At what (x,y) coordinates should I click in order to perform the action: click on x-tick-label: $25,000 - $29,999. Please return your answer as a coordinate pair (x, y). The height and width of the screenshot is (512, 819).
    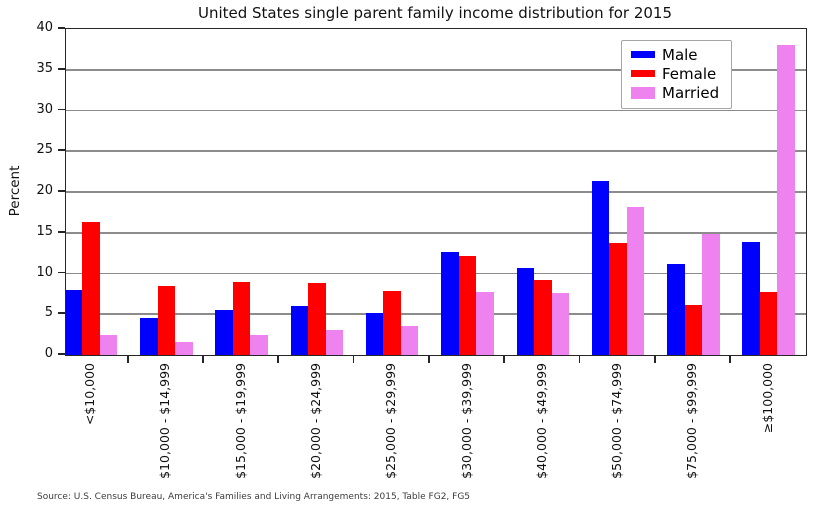
    Looking at the image, I should click on (391, 421).